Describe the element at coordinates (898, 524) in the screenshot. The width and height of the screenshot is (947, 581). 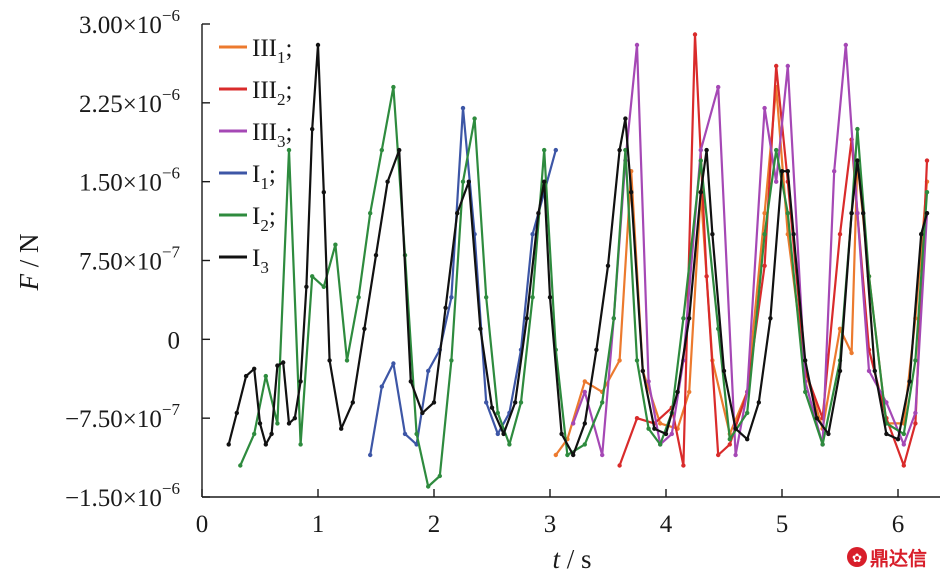
I see `x-tick-label: 6` at that location.